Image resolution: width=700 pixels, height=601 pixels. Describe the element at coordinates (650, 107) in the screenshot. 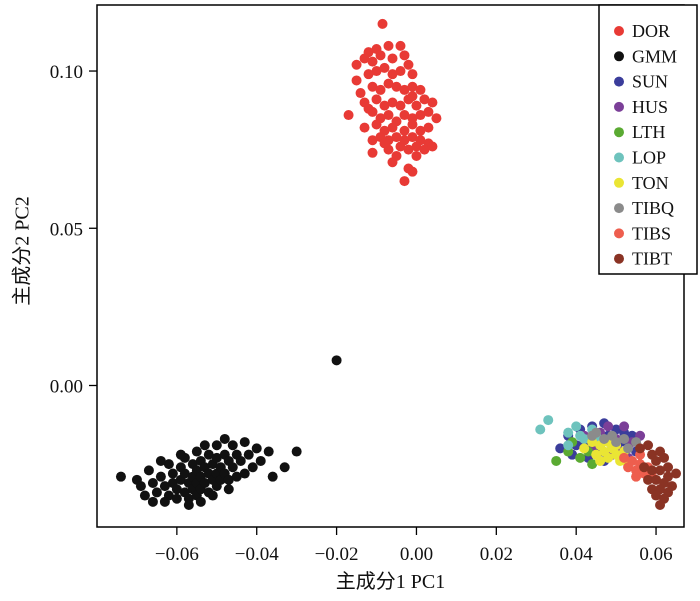

I see `legend-label-hus: HUS` at that location.